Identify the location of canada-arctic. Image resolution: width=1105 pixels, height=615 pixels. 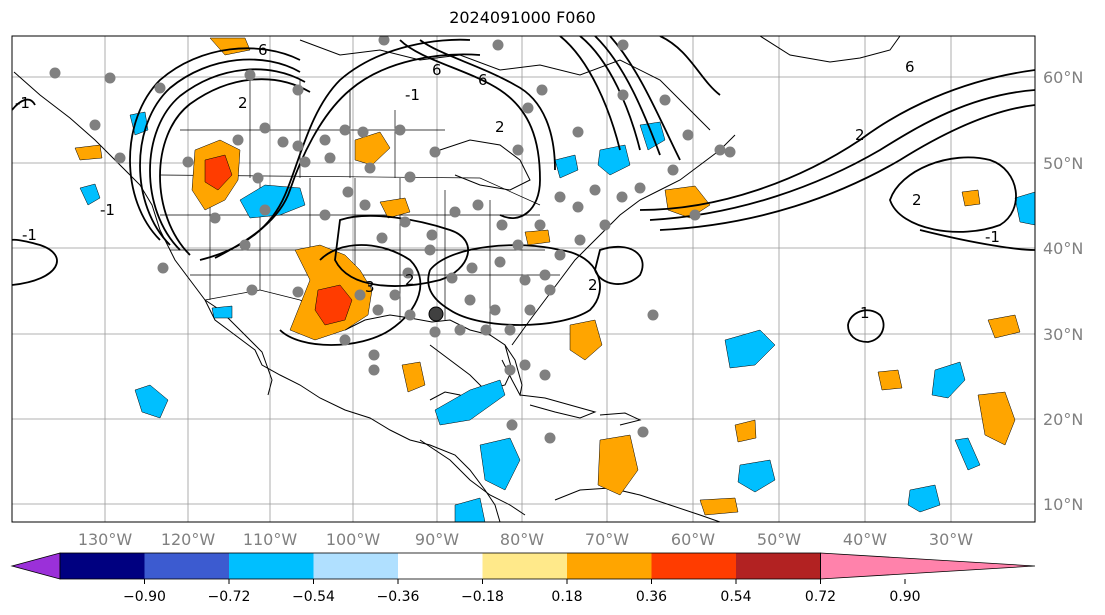
(505, 85).